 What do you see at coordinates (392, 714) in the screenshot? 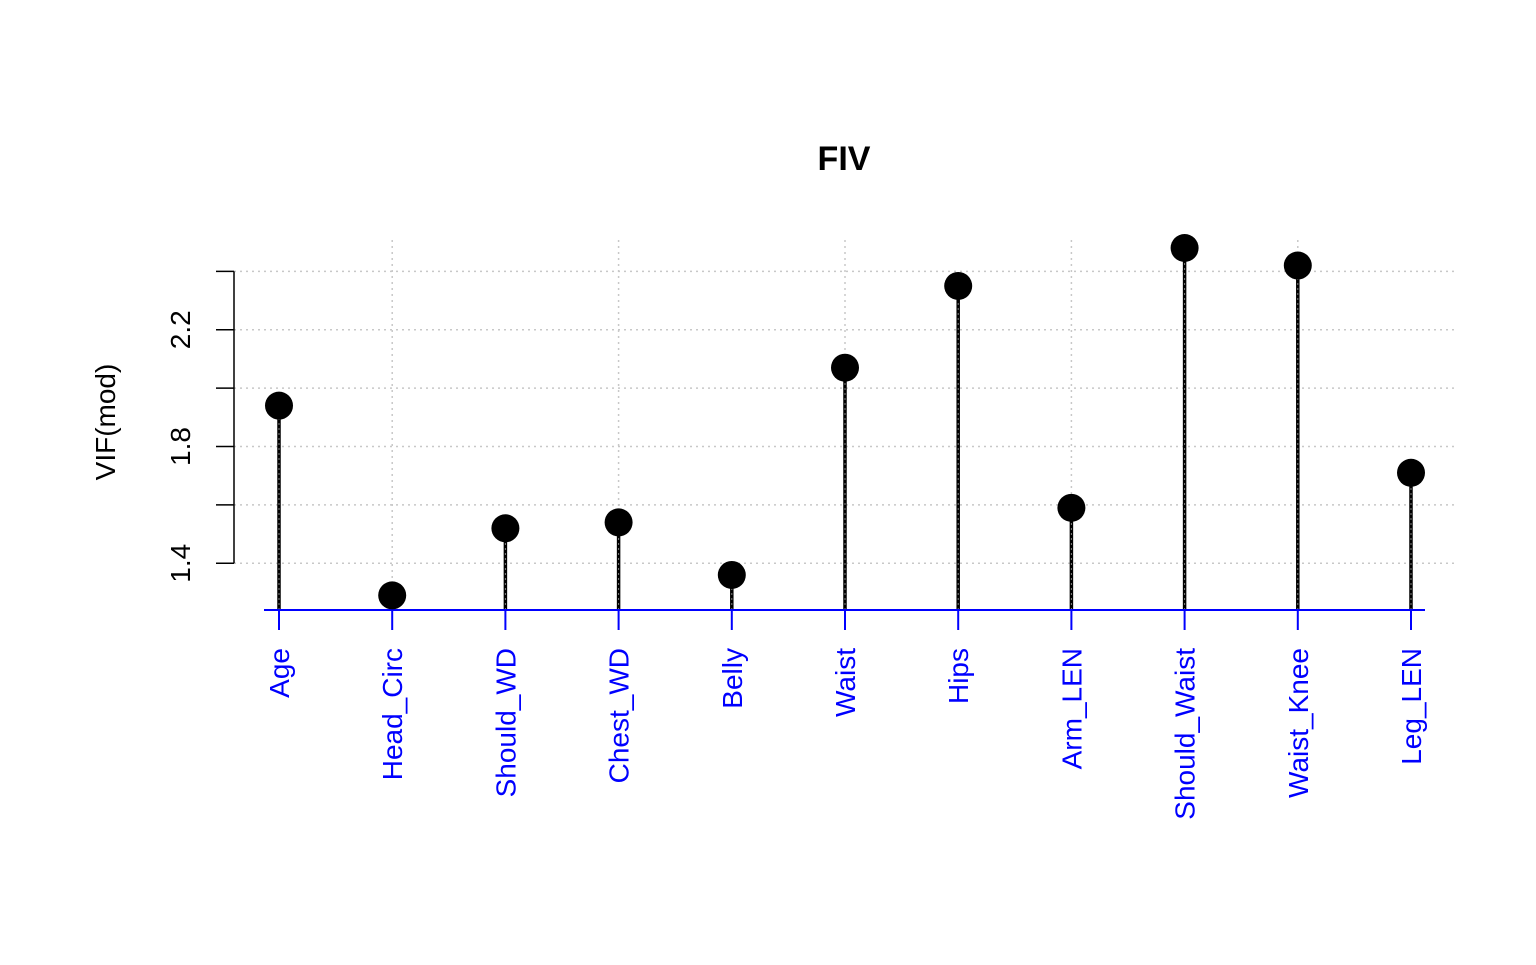
I see `x-tick-label: Head_Circ` at bounding box center [392, 714].